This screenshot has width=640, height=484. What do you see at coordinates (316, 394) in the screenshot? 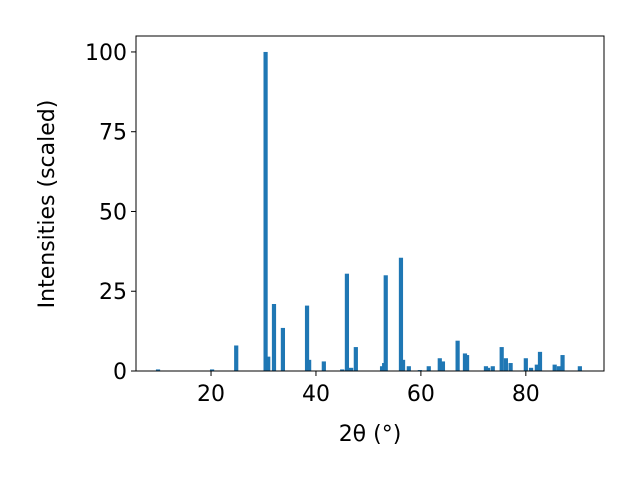
I see `x-tick-label: 40` at bounding box center [316, 394].